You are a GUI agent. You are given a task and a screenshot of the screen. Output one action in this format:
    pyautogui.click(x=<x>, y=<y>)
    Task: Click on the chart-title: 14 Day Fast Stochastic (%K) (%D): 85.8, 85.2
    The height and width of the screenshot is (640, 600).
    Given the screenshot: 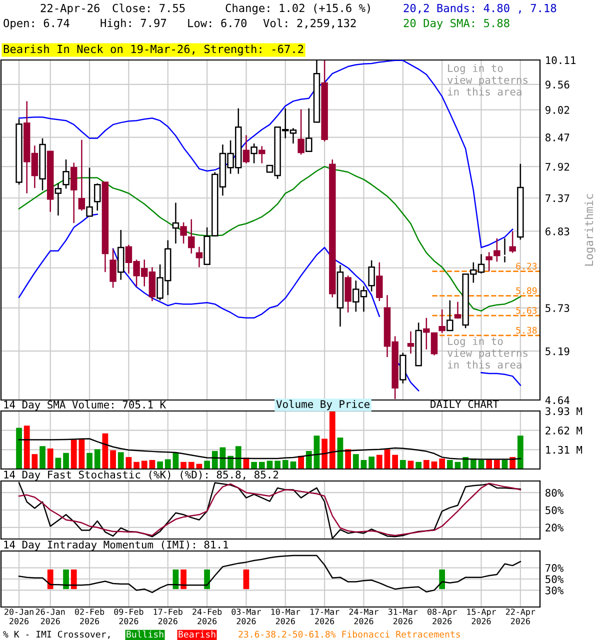 What is the action you would take?
    pyautogui.click(x=141, y=475)
    